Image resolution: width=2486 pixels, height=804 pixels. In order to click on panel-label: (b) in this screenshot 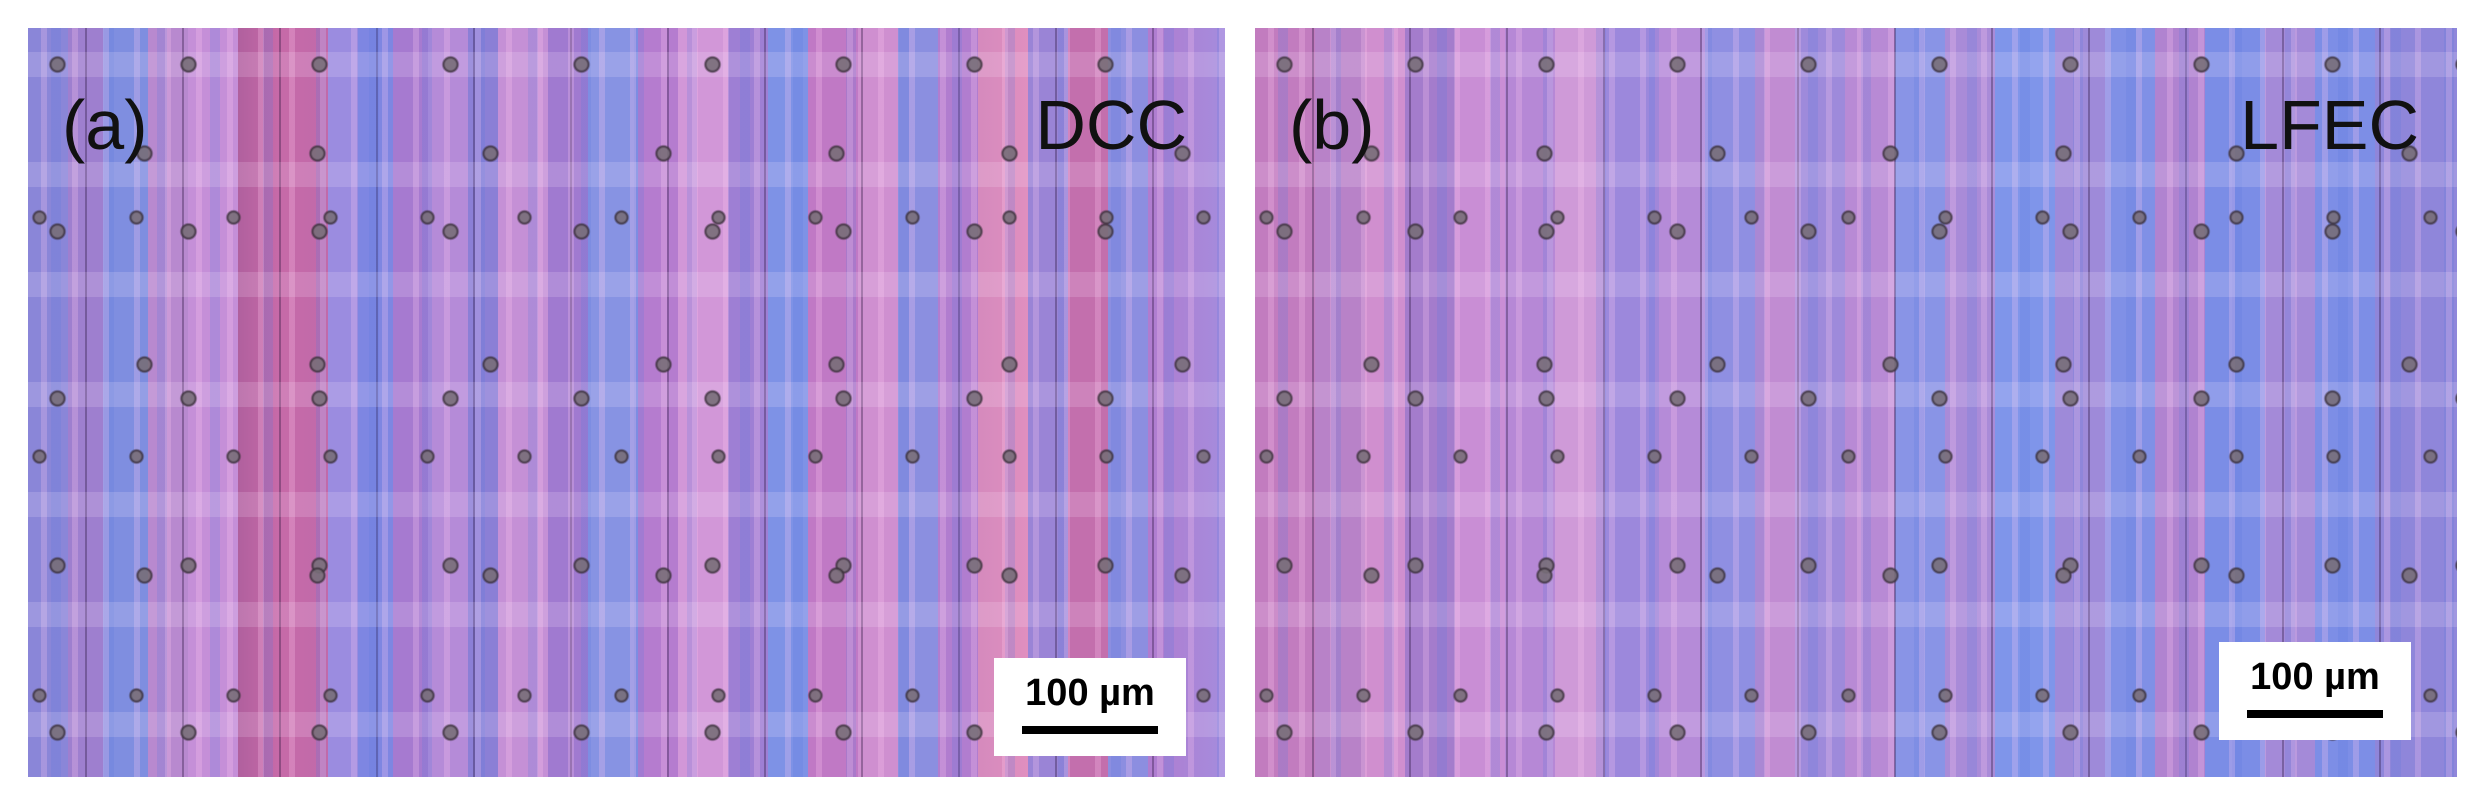, I will do `click(1332, 125)`.